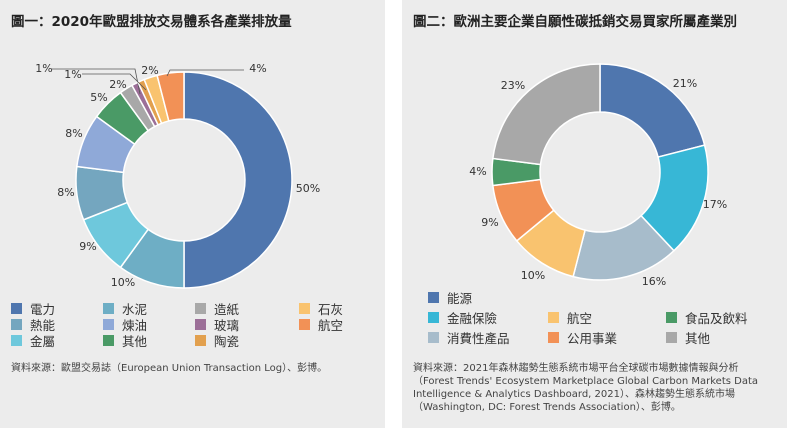 This screenshot has width=787, height=428. What do you see at coordinates (308, 188) in the screenshot?
I see `data-label-1: 50%` at bounding box center [308, 188].